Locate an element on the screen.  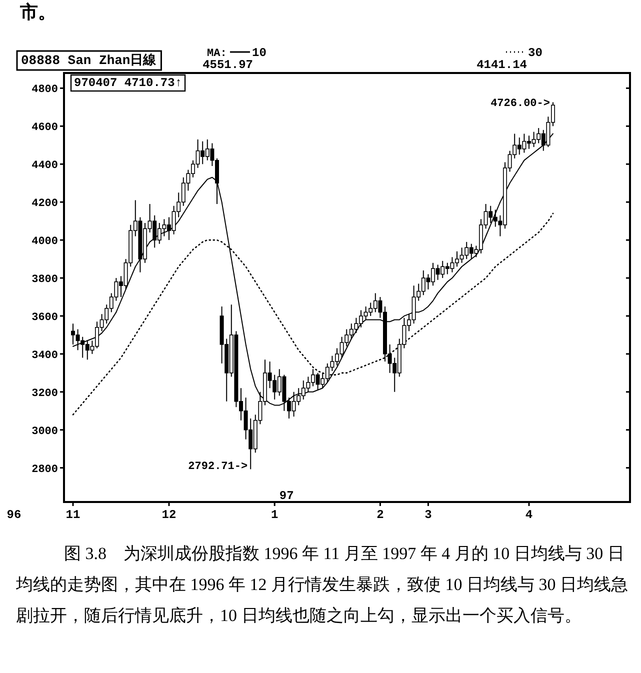
legend-label: 30 is located at coordinates (535, 53).